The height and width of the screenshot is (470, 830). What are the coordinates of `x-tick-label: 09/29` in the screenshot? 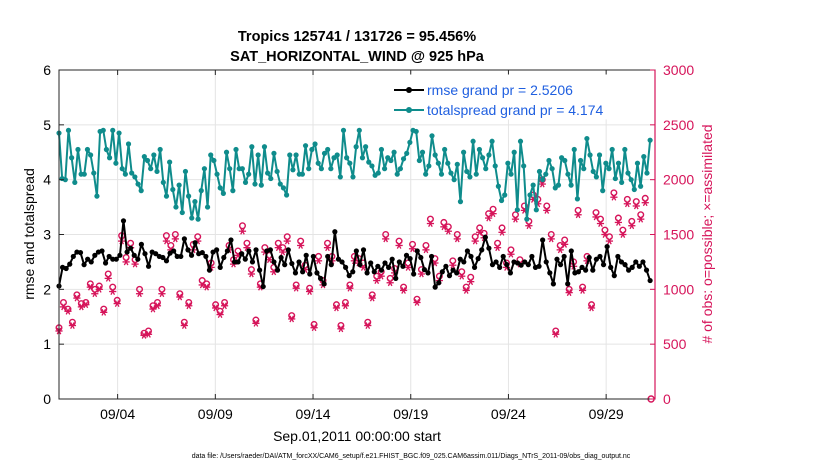 It's located at (606, 414).